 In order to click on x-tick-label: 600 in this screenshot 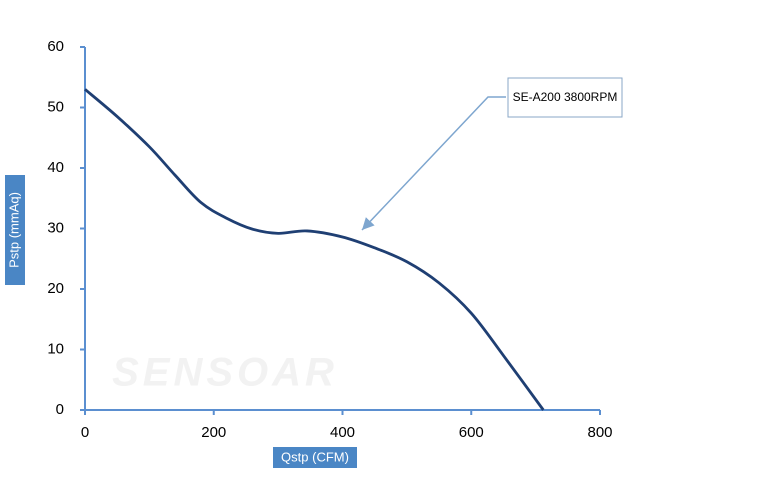, I will do `click(471, 432)`.